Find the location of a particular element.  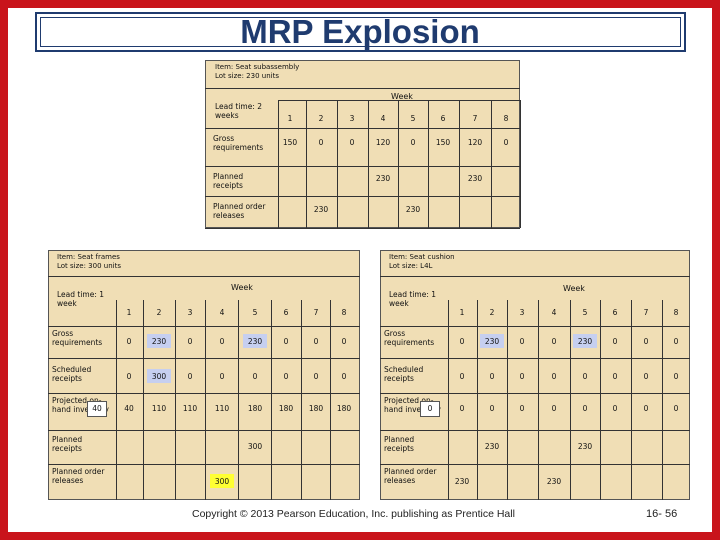

left-row-label: Gross requirements is located at coordinates (77, 338).